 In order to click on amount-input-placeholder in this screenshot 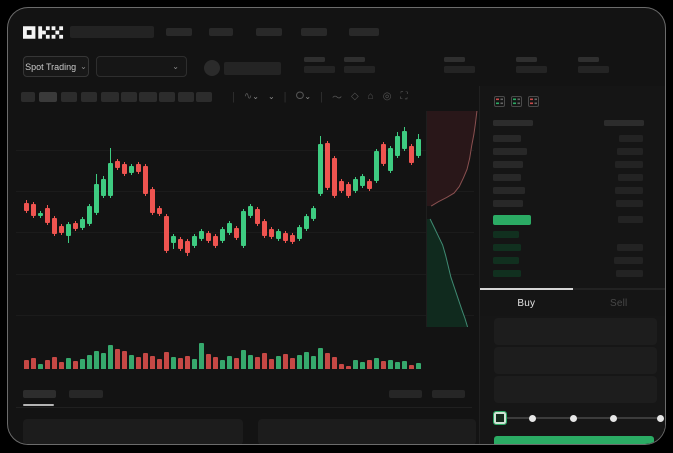, I will do `click(575, 360)`.